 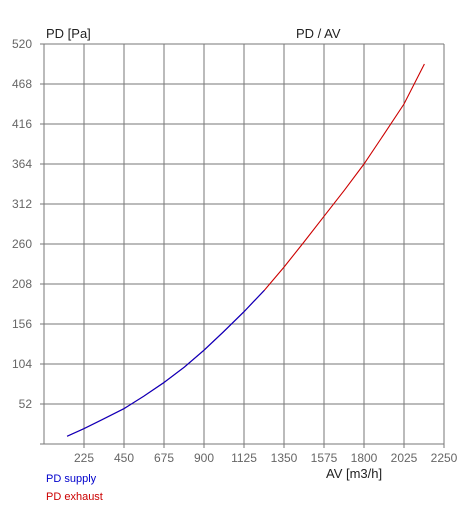 I want to click on y-tick-label: 104, so click(x=22, y=364).